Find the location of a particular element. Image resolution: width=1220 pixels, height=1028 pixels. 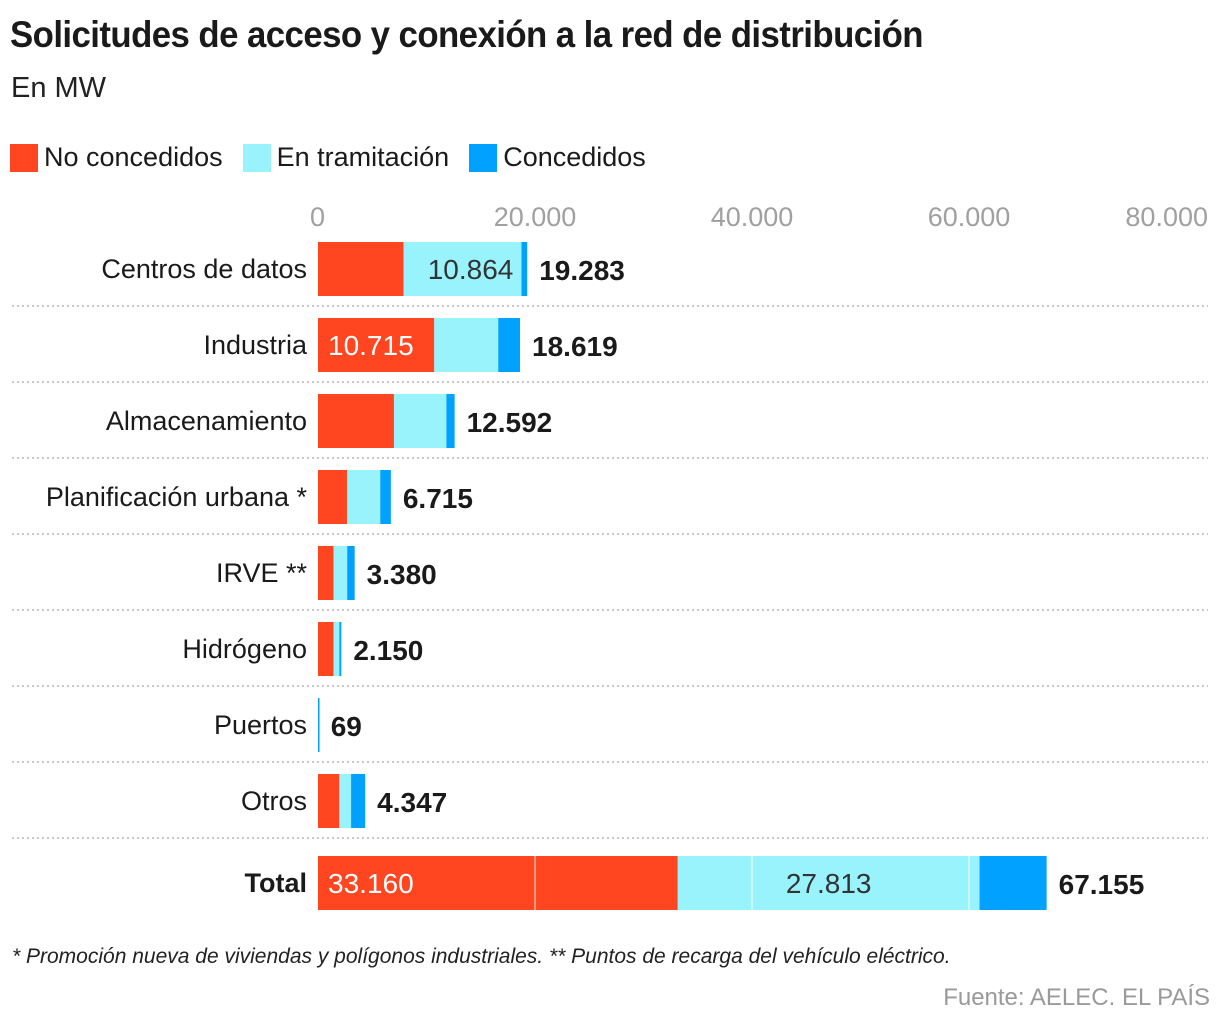

legend-item-concedidos: Concedidos is located at coordinates (557, 157).